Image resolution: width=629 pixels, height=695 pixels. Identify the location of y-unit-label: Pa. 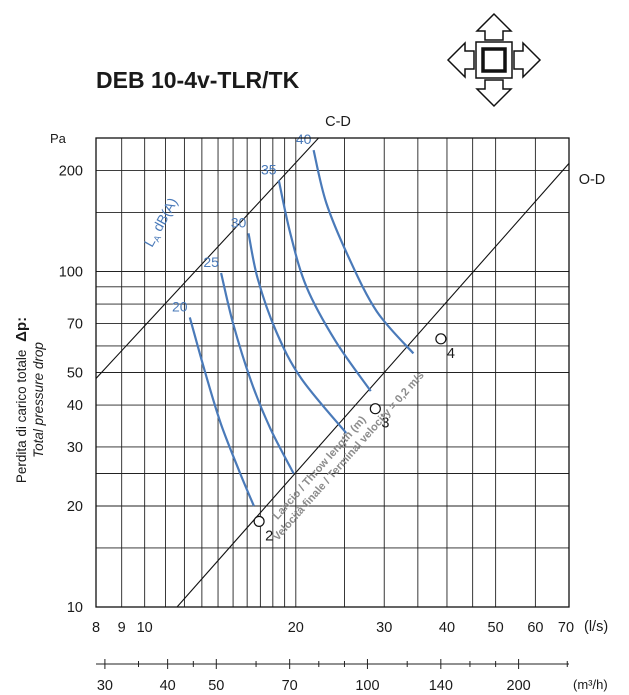
(58, 138).